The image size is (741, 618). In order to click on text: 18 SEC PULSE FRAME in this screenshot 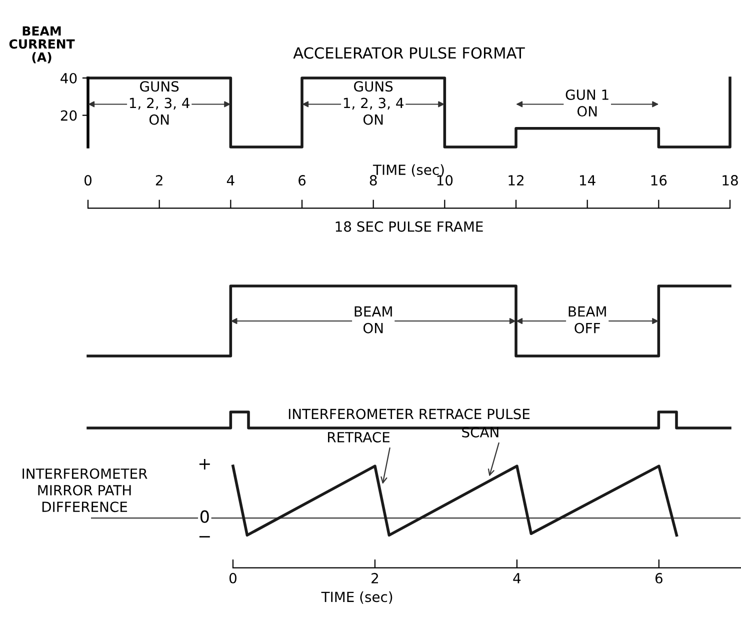, I will do `click(409, 226)`.